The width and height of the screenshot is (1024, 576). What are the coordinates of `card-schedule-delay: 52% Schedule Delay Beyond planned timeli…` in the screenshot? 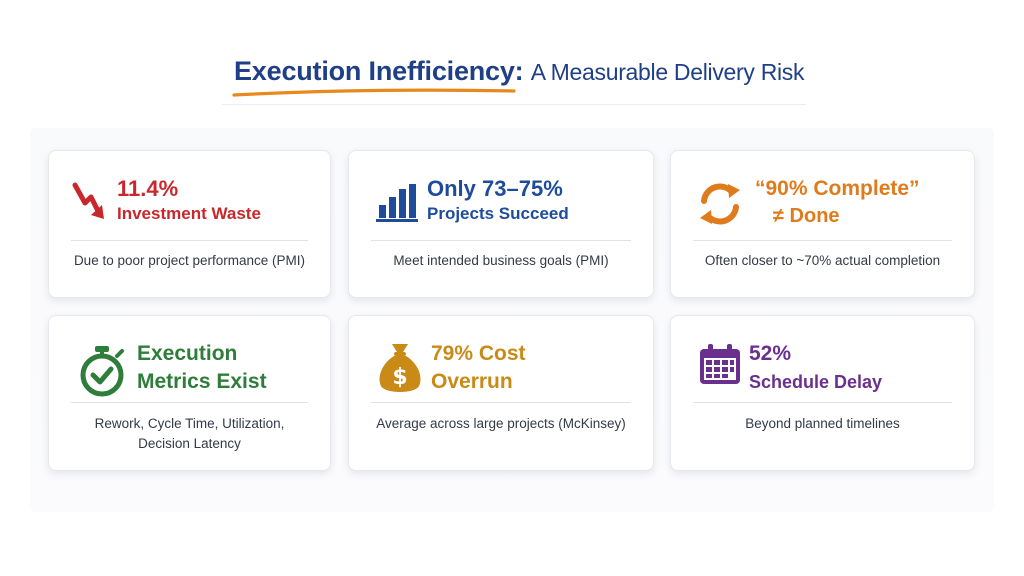 It's located at (822, 393).